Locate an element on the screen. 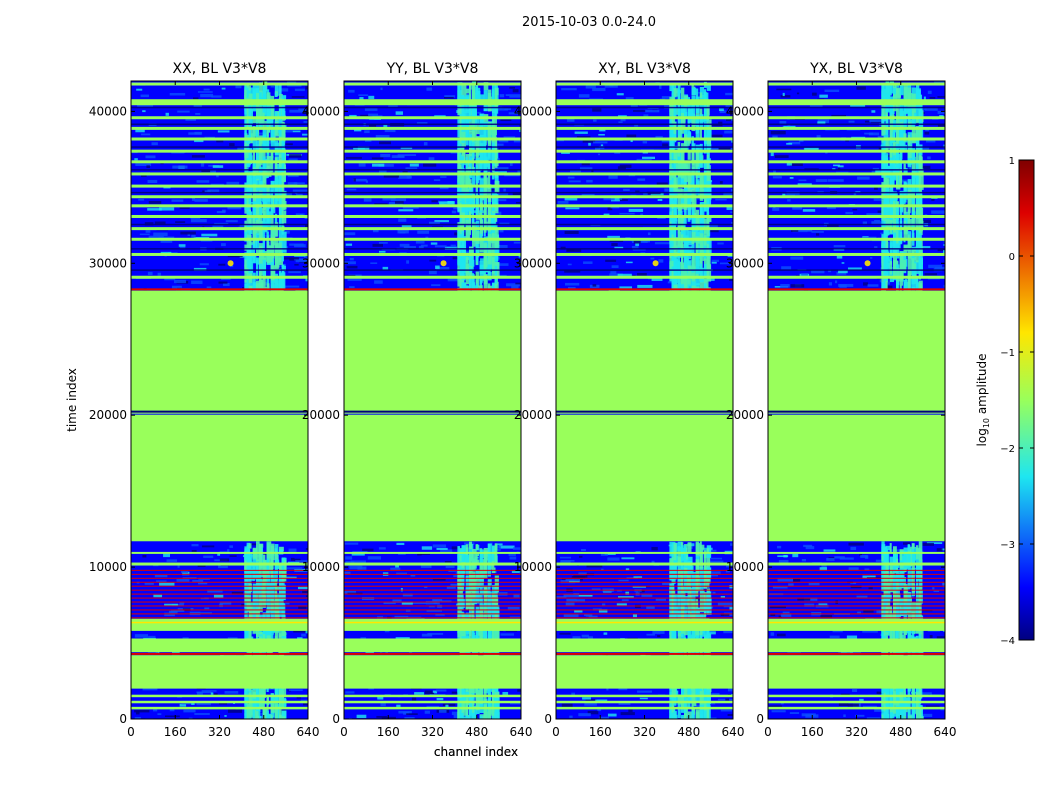  x-axis-label: channel index is located at coordinates (476, 752).